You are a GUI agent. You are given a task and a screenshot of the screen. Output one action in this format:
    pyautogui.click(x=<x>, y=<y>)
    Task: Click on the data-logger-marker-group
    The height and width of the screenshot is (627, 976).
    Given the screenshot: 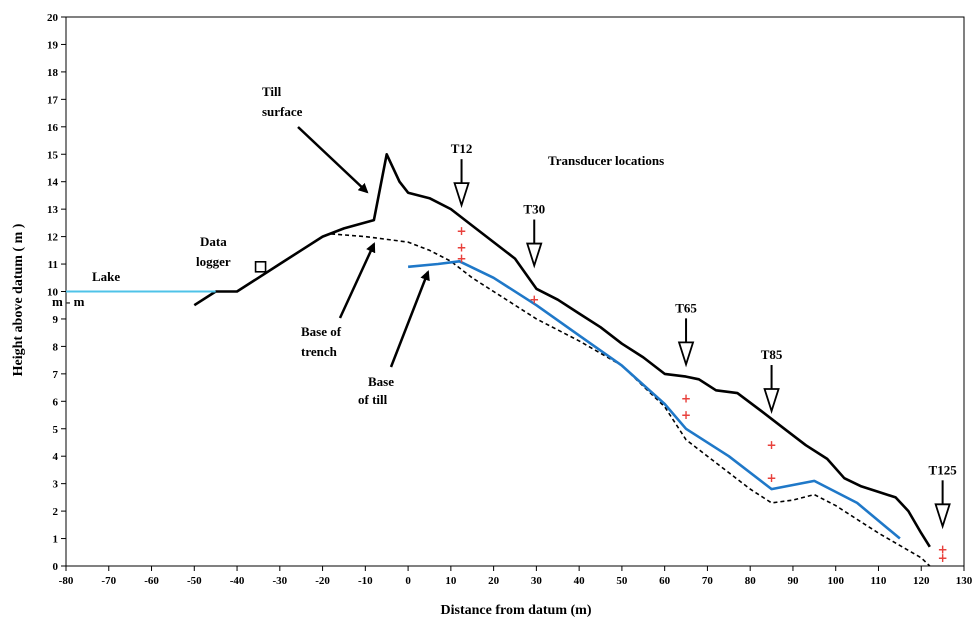 What is the action you would take?
    pyautogui.click(x=260, y=266)
    